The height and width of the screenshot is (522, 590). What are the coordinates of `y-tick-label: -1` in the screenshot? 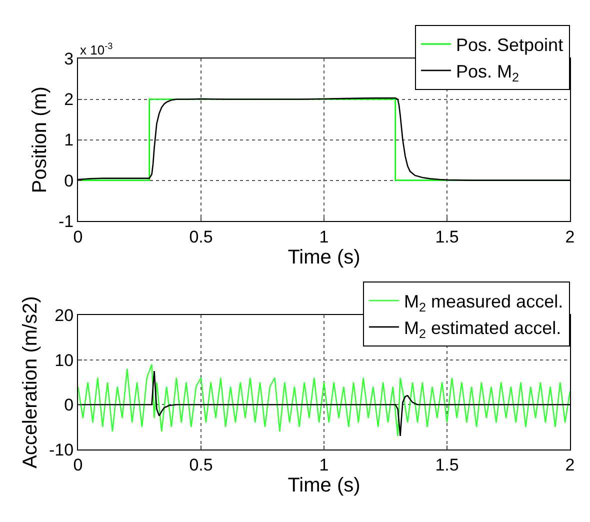 It's located at (66, 221).